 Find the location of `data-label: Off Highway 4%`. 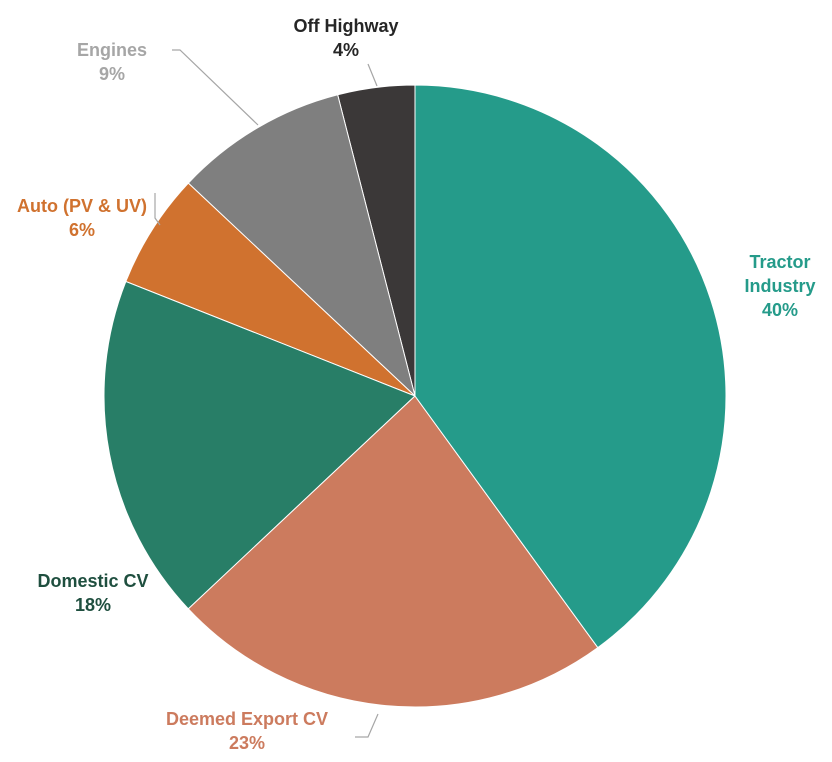

data-label: Off Highway 4% is located at coordinates (346, 38).